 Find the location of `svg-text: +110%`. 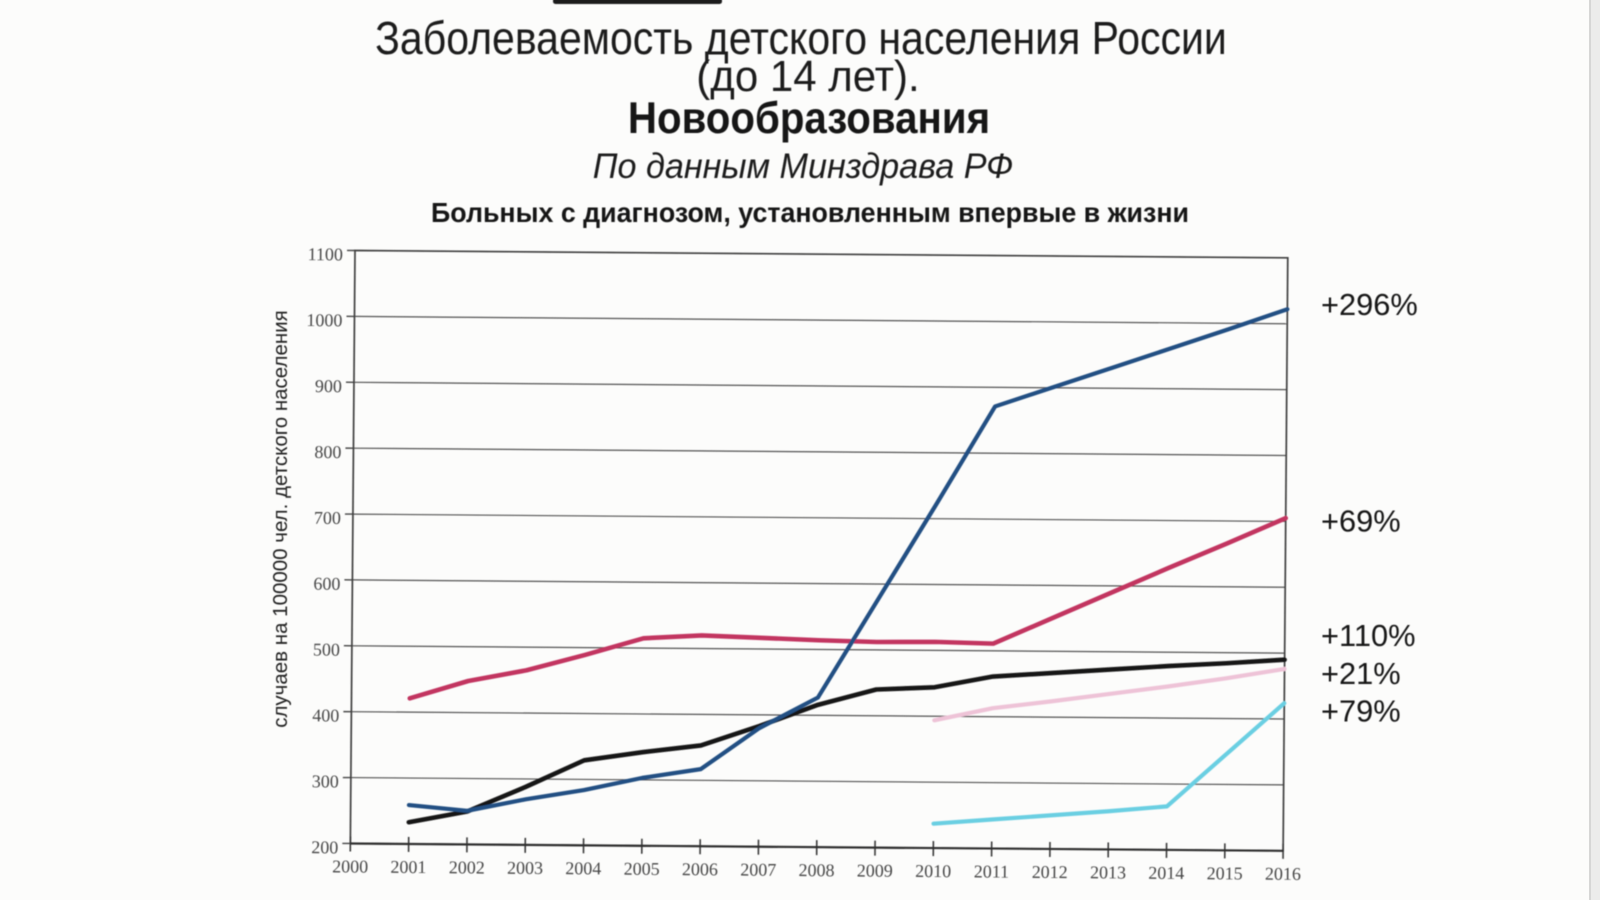

svg-text: +110% is located at coordinates (1368, 635).